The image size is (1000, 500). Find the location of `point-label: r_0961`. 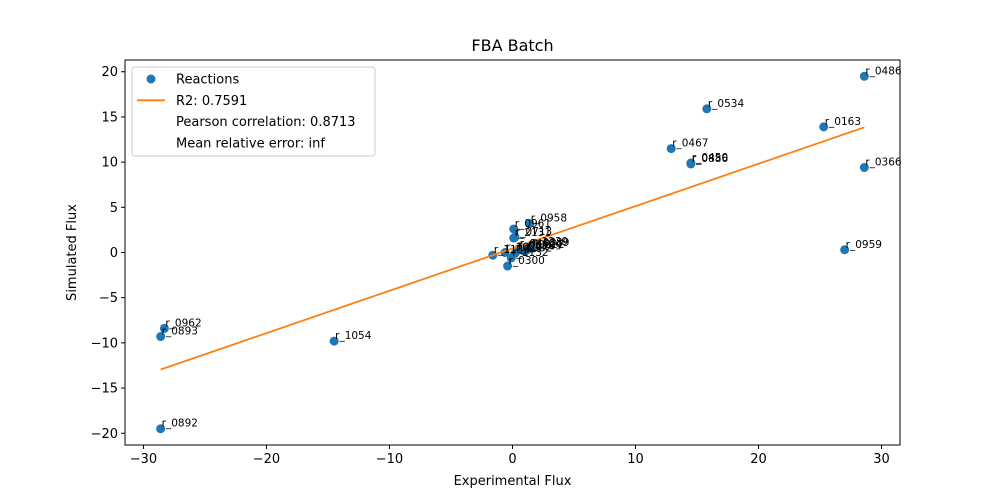

point-label: r_0961 is located at coordinates (533, 224).